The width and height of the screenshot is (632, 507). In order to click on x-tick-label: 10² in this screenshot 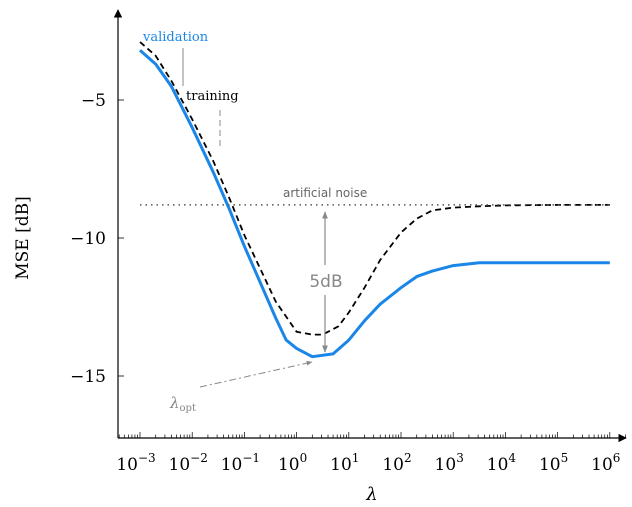, I will do `click(396, 463)`.